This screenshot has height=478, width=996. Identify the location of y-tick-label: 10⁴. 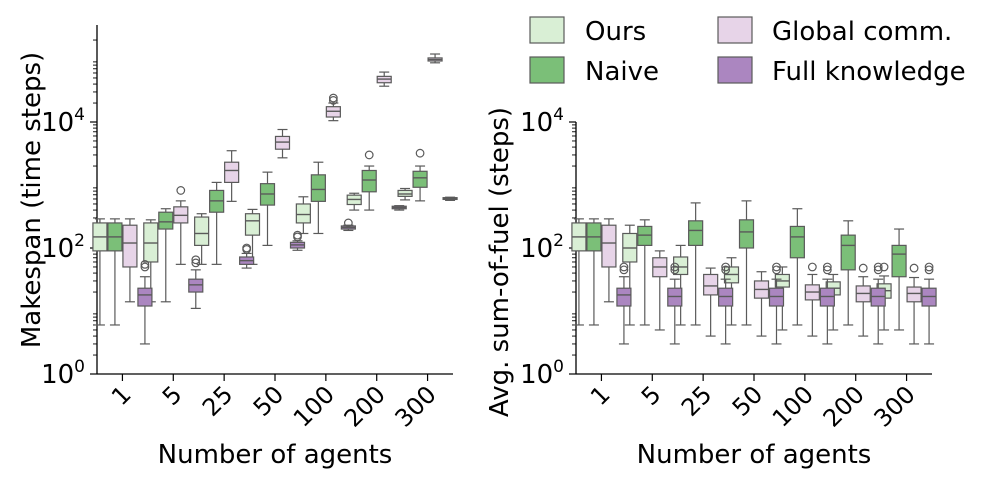
(542, 121).